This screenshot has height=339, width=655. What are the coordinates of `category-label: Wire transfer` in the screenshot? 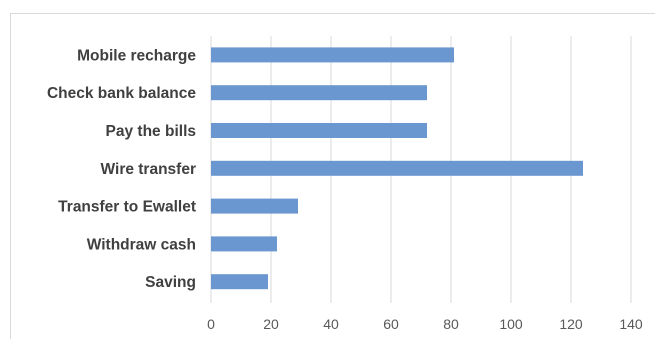 It's located at (148, 169).